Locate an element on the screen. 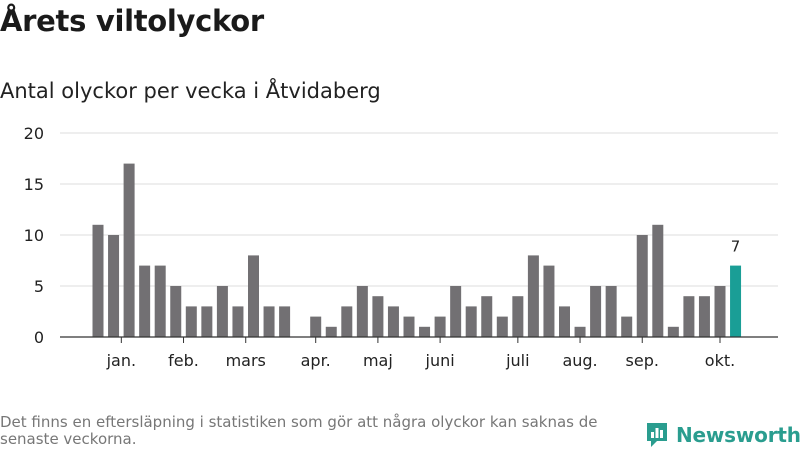 The height and width of the screenshot is (450, 800). x-tick-label: okt. is located at coordinates (720, 360).